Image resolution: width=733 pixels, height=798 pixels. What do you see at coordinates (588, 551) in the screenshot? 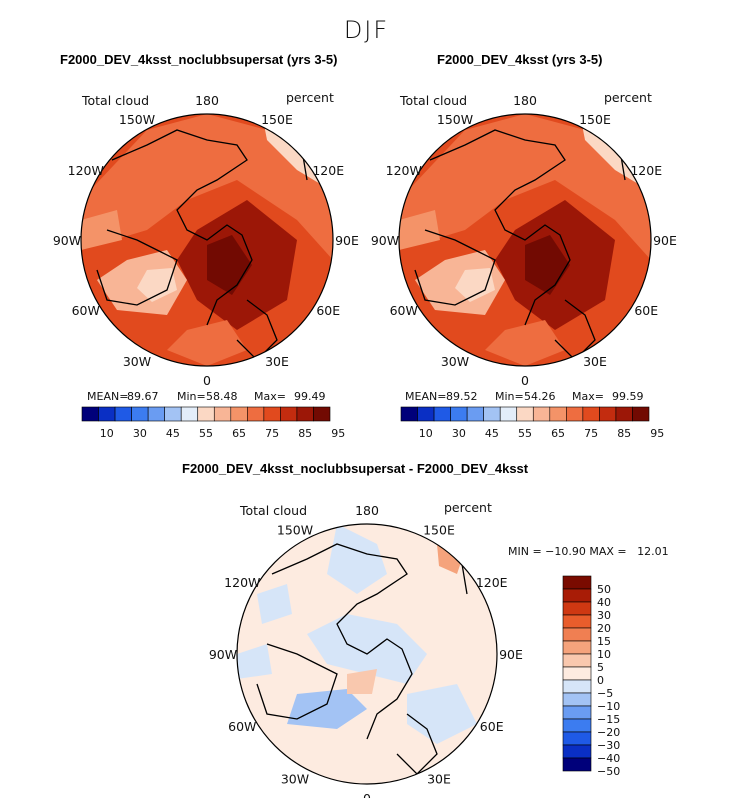
I see `panel3-min-max: MIN = −10.90 MAX = 12.01` at bounding box center [588, 551].